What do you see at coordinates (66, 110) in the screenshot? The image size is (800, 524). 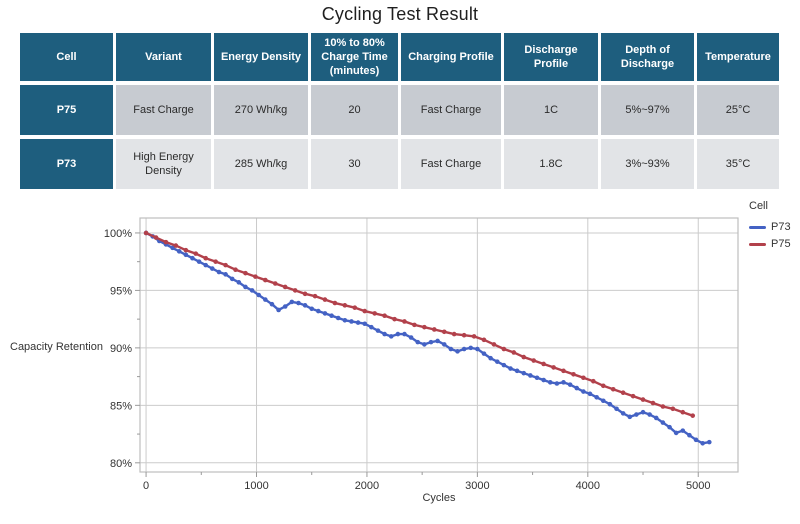 I see `table-row-p75-id: P75` at bounding box center [66, 110].